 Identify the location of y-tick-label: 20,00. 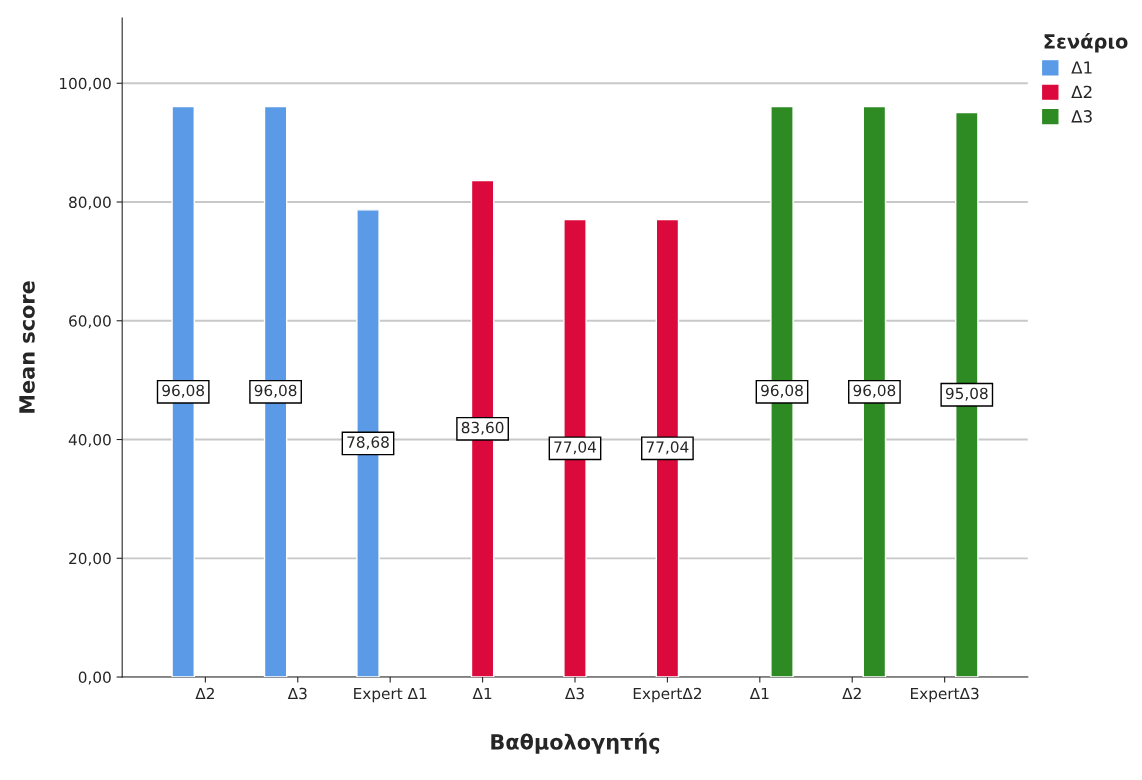
(90, 559).